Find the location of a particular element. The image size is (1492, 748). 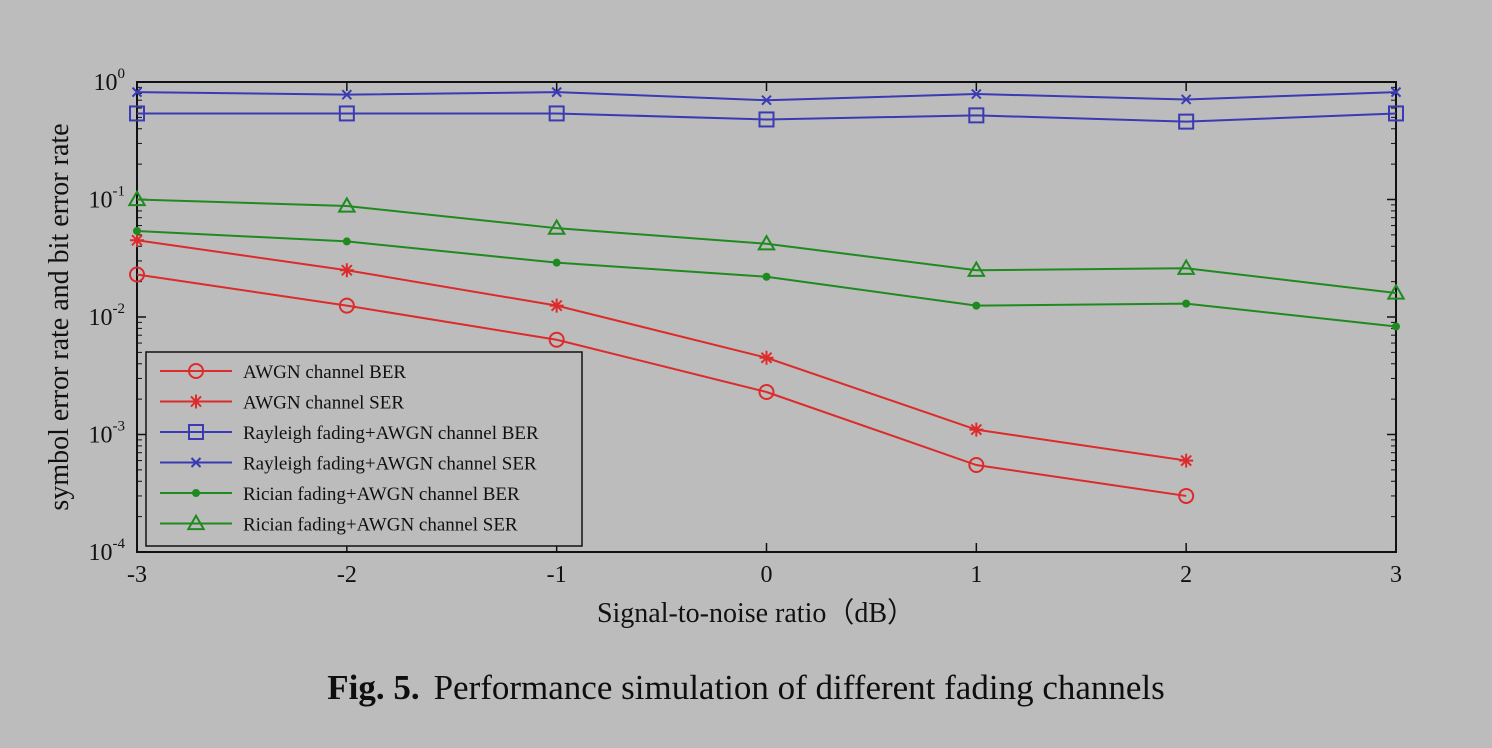

legend-label: Rayleigh fading+AWGN channel BER is located at coordinates (391, 433).